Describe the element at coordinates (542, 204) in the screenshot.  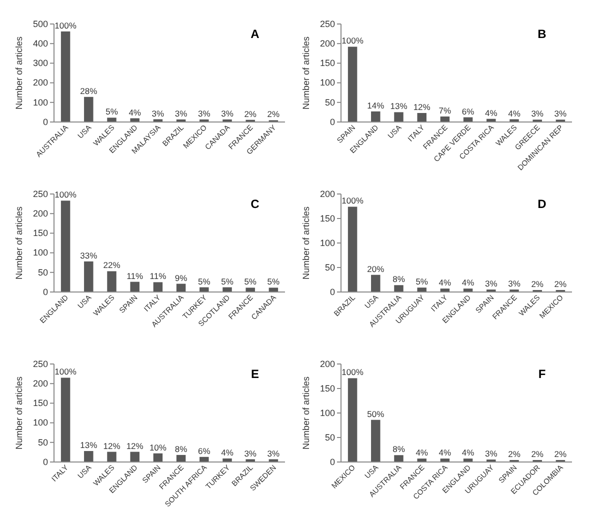
I see `chart-title: D` at that location.